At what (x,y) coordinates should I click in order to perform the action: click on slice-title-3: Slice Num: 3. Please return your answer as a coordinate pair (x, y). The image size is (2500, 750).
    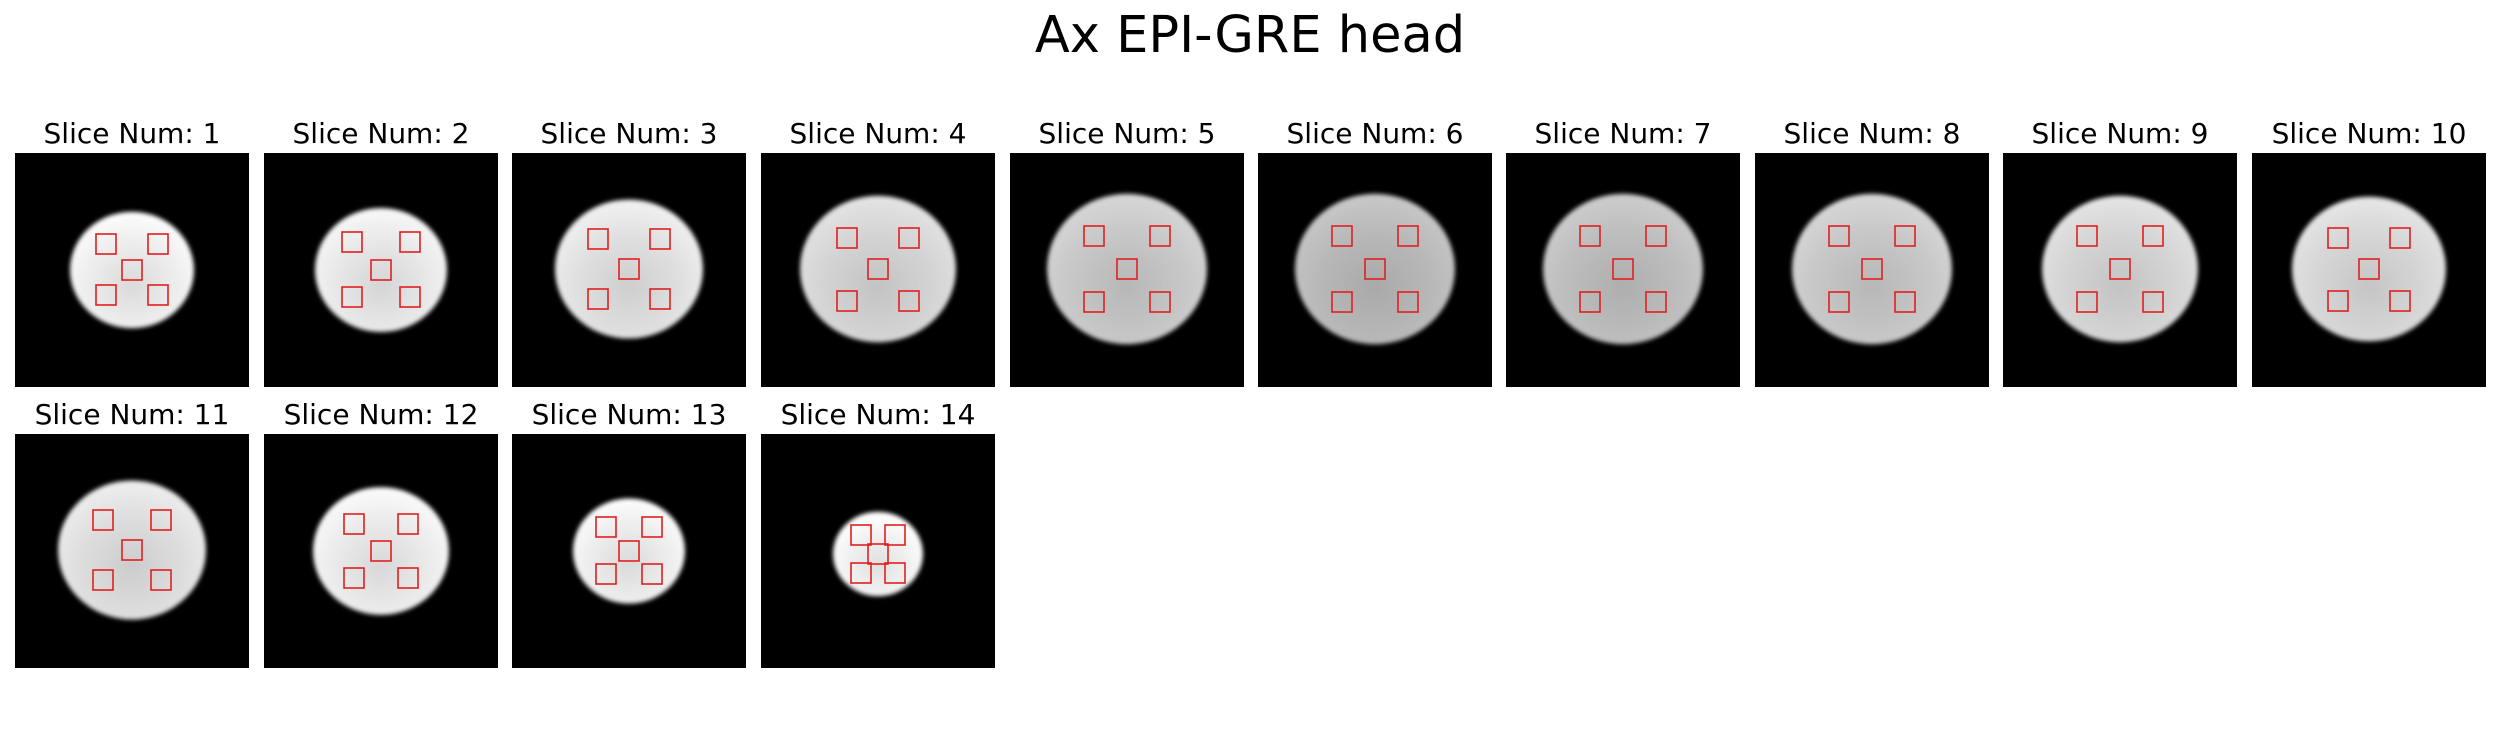
    Looking at the image, I should click on (629, 133).